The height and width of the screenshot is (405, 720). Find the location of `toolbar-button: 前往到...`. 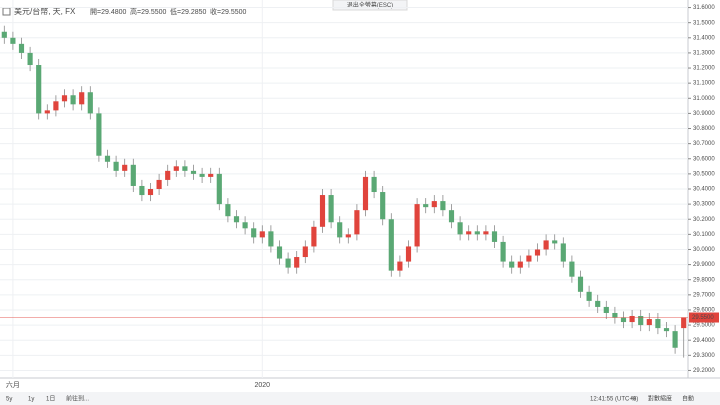

toolbar-button: 前往到... is located at coordinates (77, 399).